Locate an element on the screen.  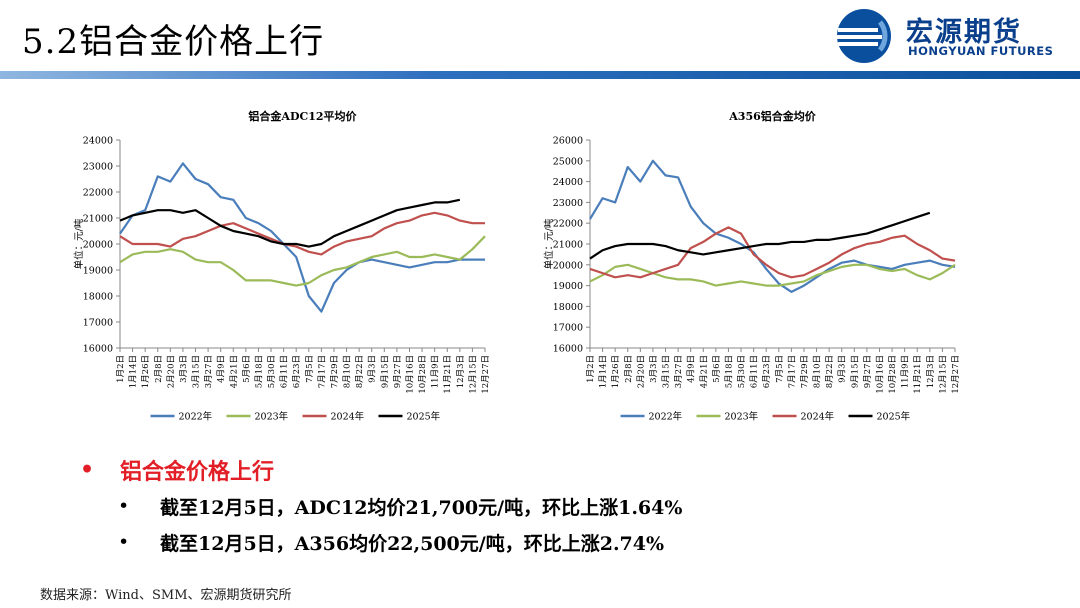
data-source-note: 数据来源：Wind、SMM、宏源期货研究所 is located at coordinates (166, 595).